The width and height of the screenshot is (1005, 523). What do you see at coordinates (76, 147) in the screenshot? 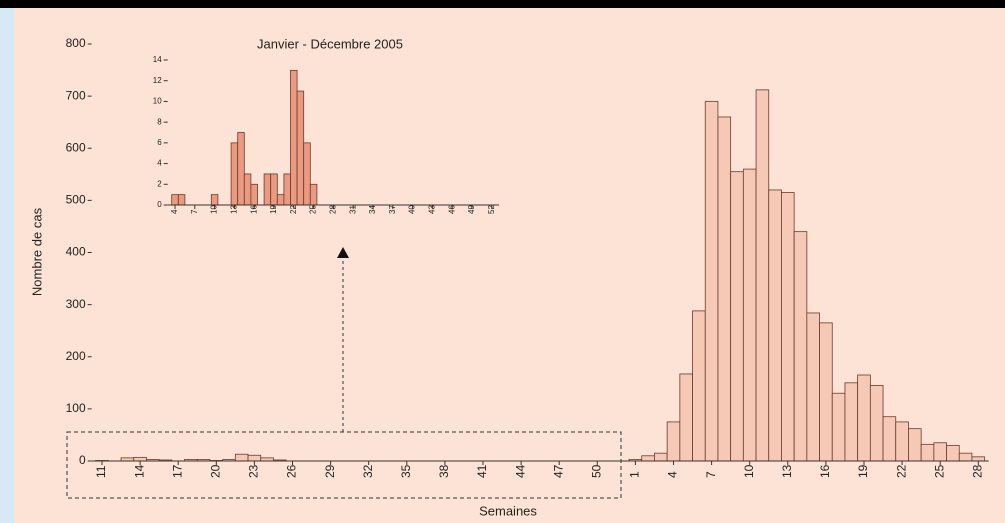
I see `y-tick-label: 600` at bounding box center [76, 147].